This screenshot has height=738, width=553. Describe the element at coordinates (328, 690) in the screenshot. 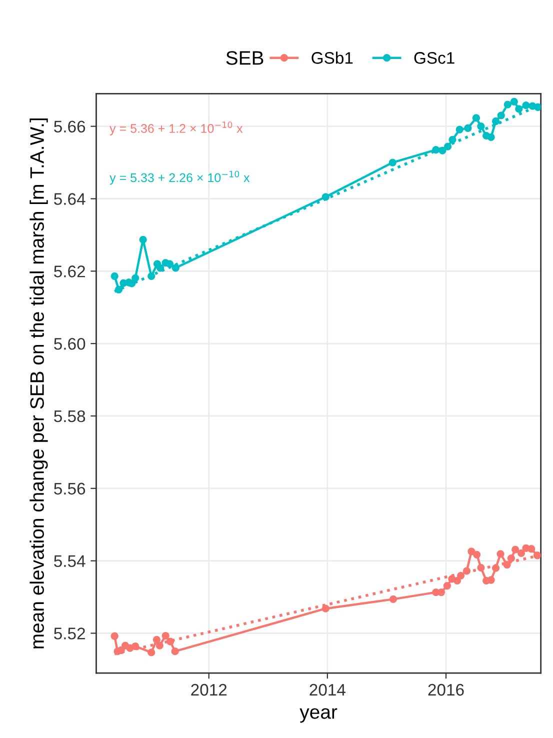

I see `x-tick-label: 2014` at that location.